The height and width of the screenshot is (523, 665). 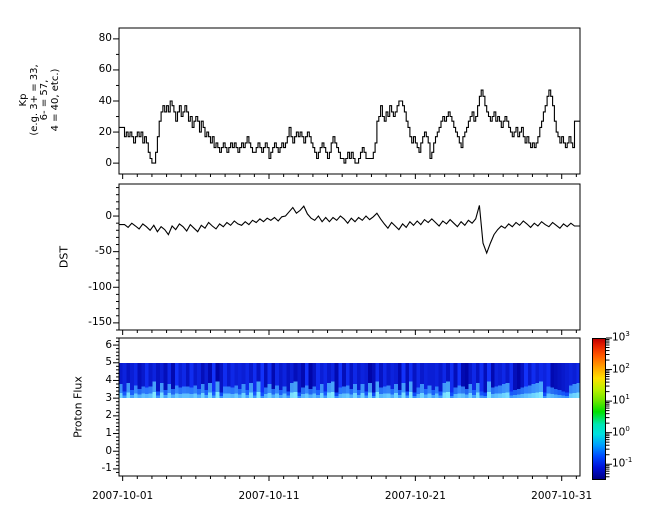 I want to click on x-tick-label: 2007-10-21, so click(x=415, y=496).